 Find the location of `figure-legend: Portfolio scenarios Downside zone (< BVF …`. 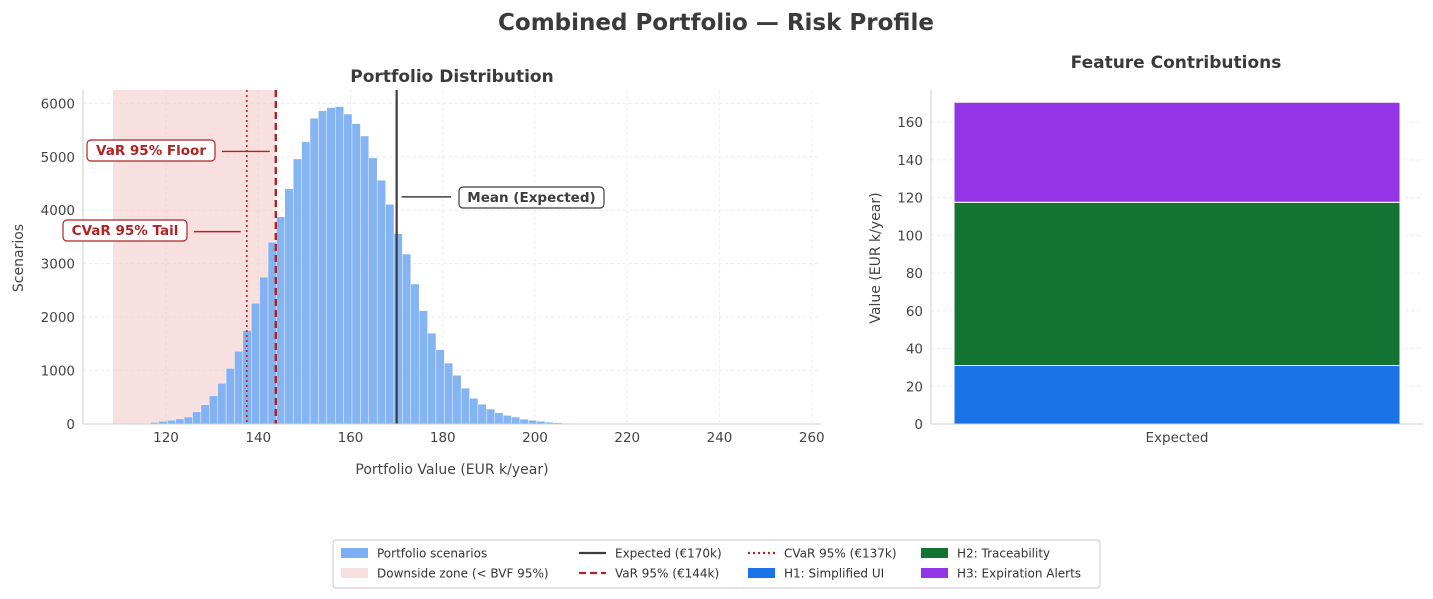

figure-legend: Portfolio scenarios Downside zone (< BVF … is located at coordinates (716, 564).